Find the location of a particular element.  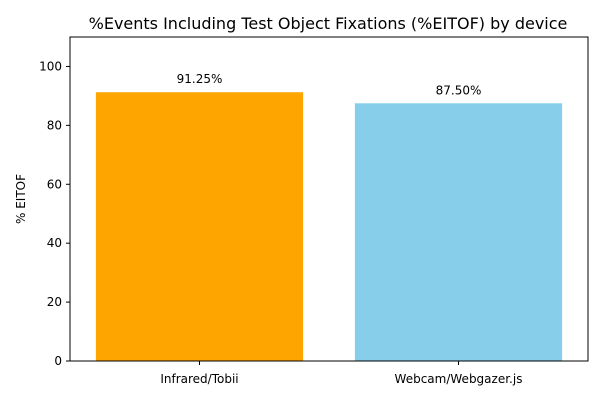

y-tick-label: 80 is located at coordinates (54, 125).